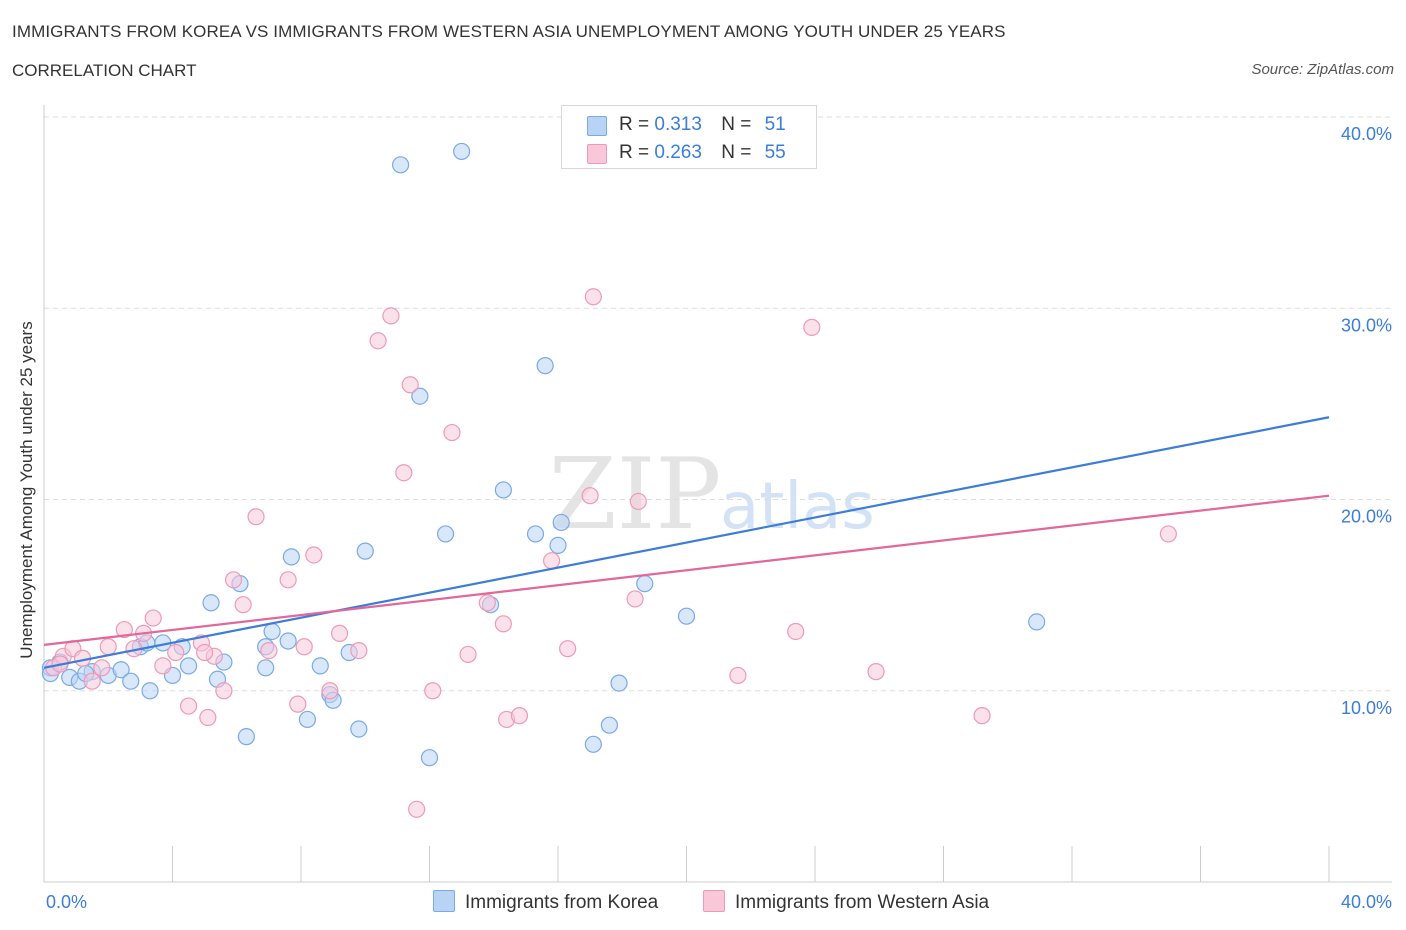 The height and width of the screenshot is (930, 1406). Describe the element at coordinates (1366, 708) in the screenshot. I see `y-tick-label-0: 10.0%` at that location.